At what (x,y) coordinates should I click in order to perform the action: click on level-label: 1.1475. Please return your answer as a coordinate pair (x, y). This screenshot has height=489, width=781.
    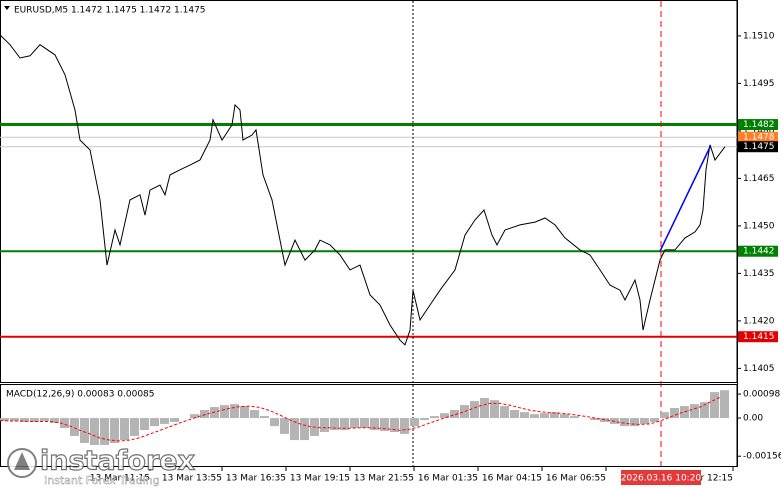
    Looking at the image, I should click on (759, 147).